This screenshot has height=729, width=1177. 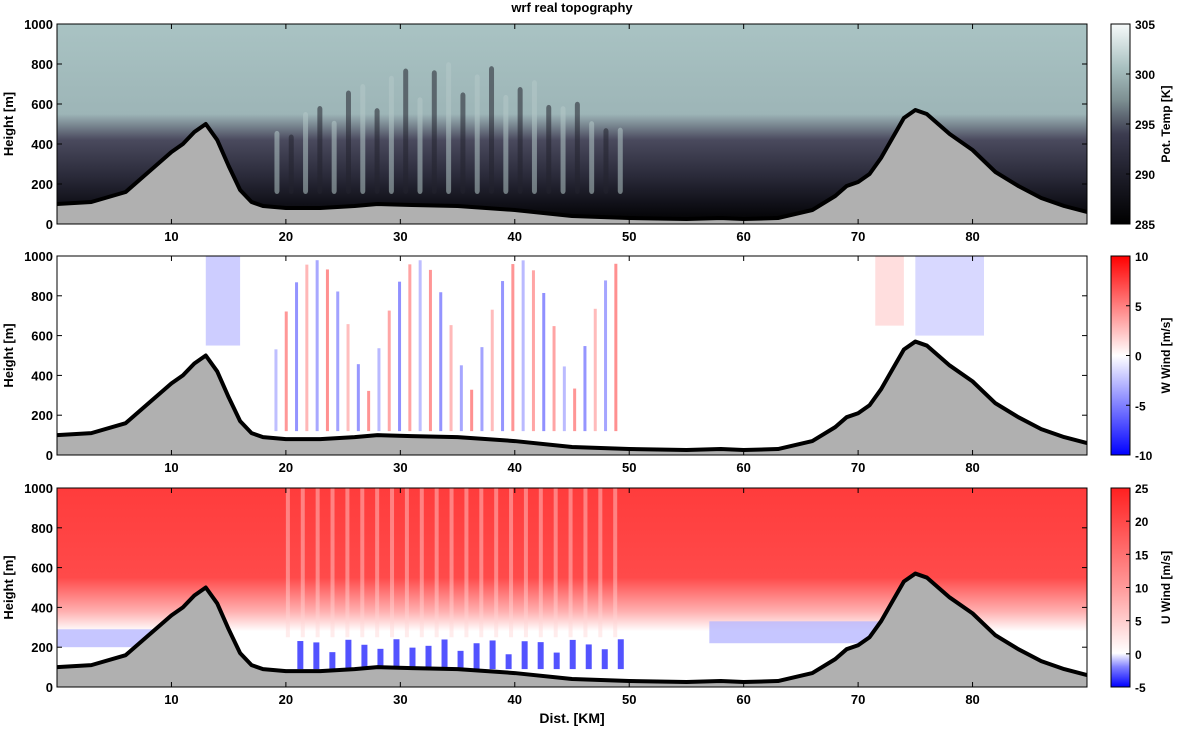 What do you see at coordinates (1142, 522) in the screenshot?
I see `colorbar-tick-label: 20` at bounding box center [1142, 522].